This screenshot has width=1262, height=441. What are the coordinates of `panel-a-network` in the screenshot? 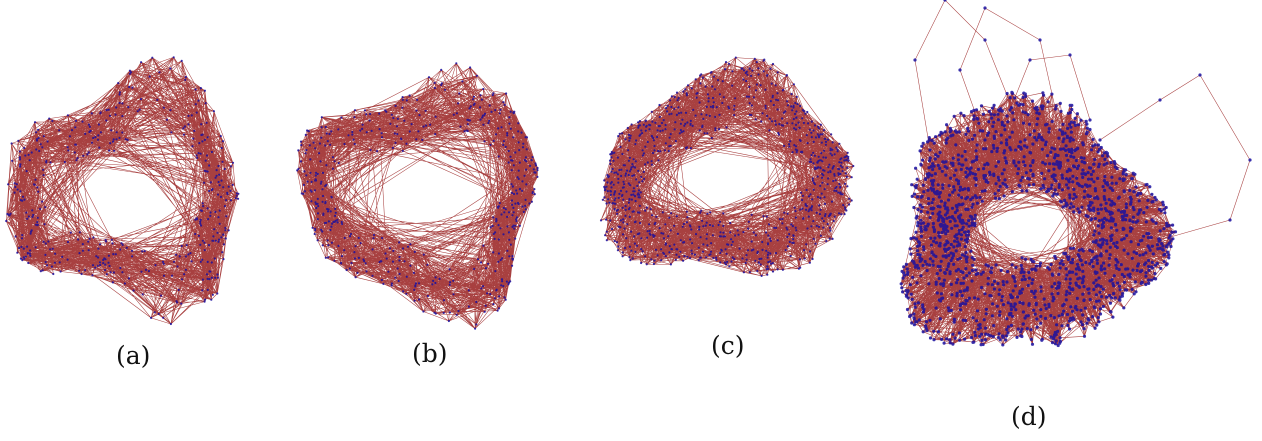 It's located at (122, 191).